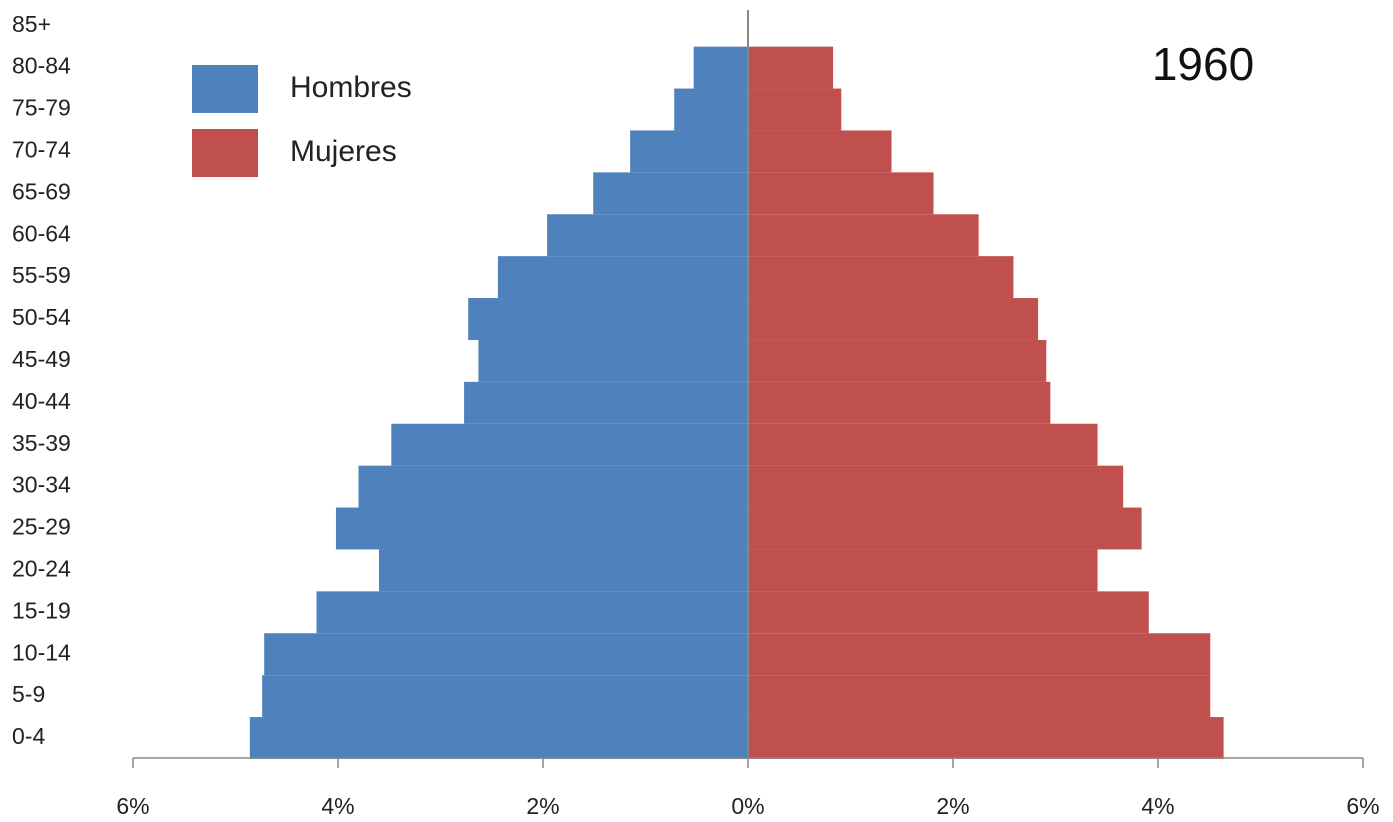 This screenshot has width=1393, height=822. I want to click on y-tick-label: 0-4, so click(28, 736).